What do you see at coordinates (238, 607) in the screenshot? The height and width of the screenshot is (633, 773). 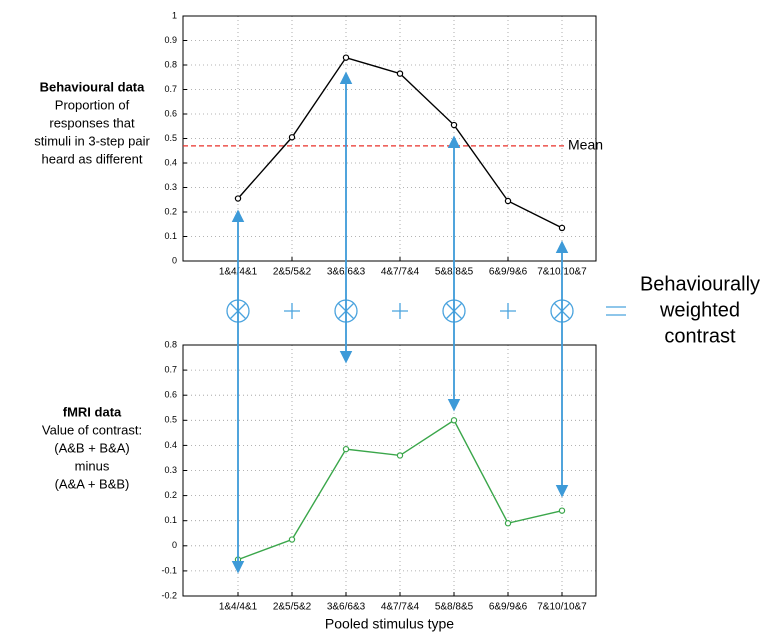 I see `x-tick-label: 1&4/4&1` at bounding box center [238, 607].